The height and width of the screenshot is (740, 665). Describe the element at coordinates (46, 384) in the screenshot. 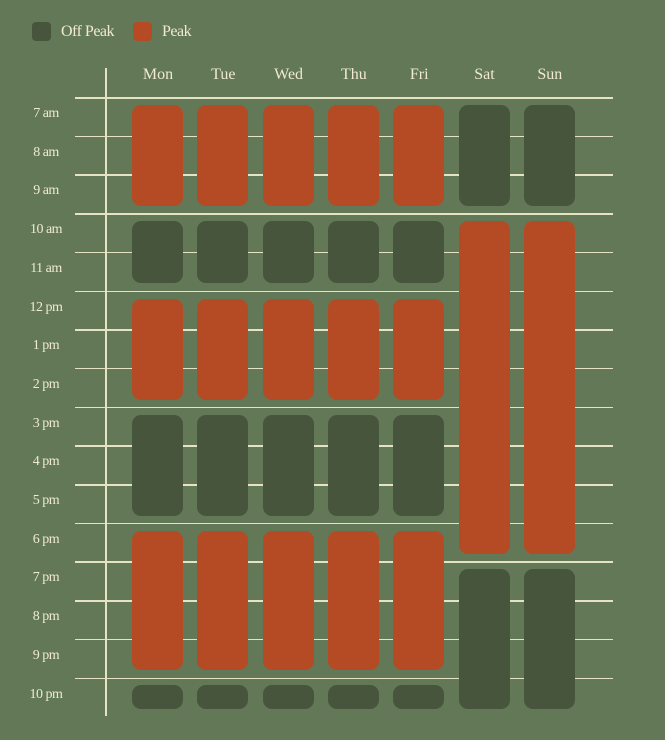

I see `hour-label: 2 pm` at that location.